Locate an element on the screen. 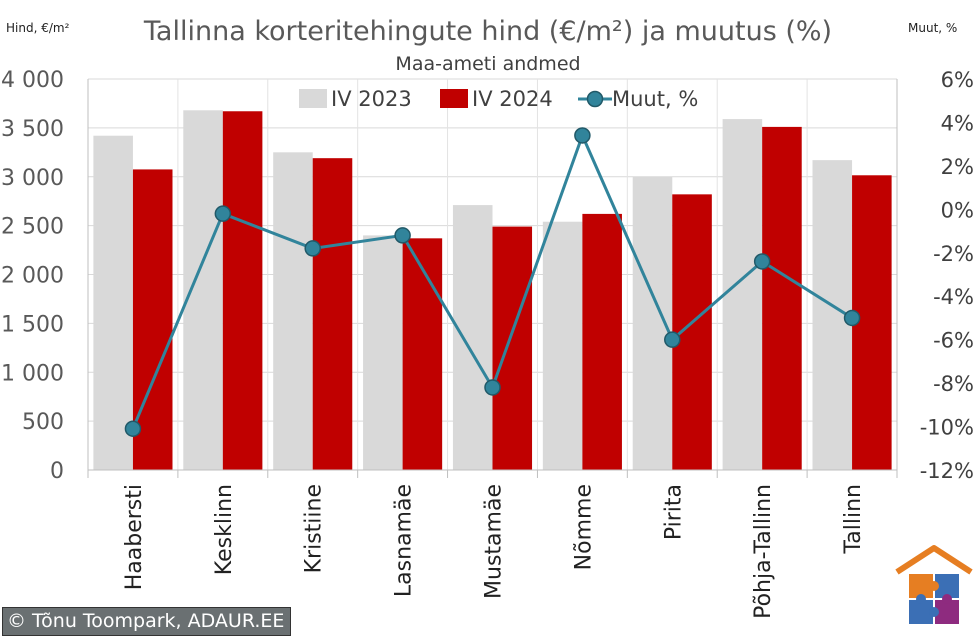  y-tick-label: 2 000 is located at coordinates (32, 276).